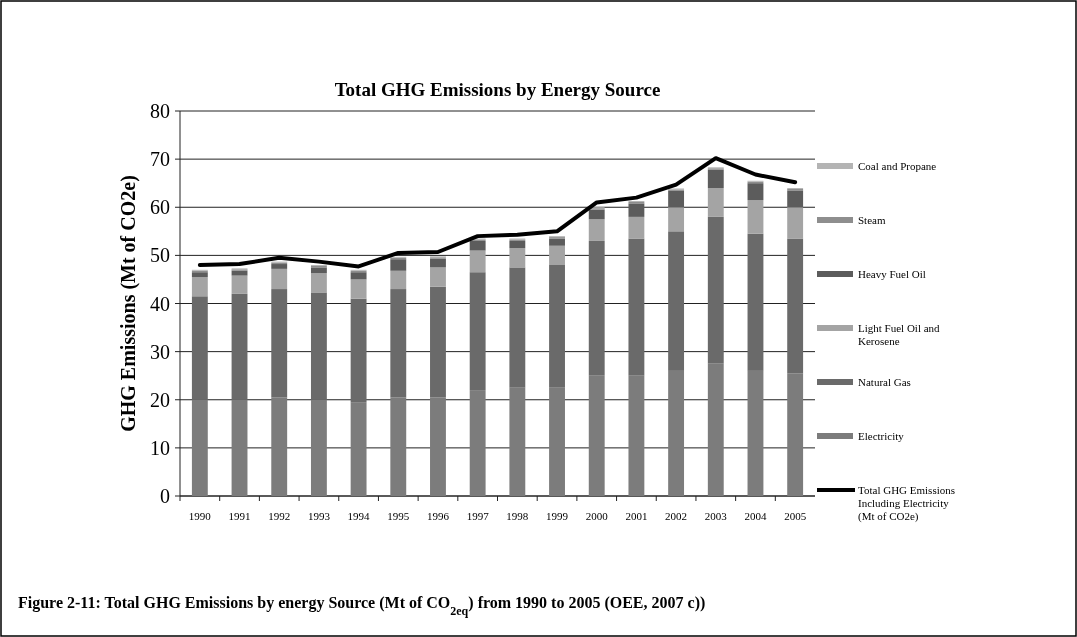  I want to click on legend-label: Heavy Fuel Oil, so click(892, 273).